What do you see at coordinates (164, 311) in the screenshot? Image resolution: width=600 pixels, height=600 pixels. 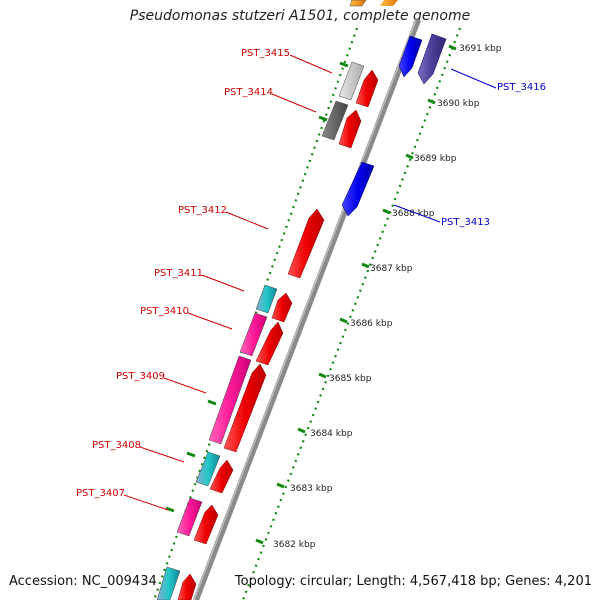 I see `gene-label-forward: PST_3410` at bounding box center [164, 311].